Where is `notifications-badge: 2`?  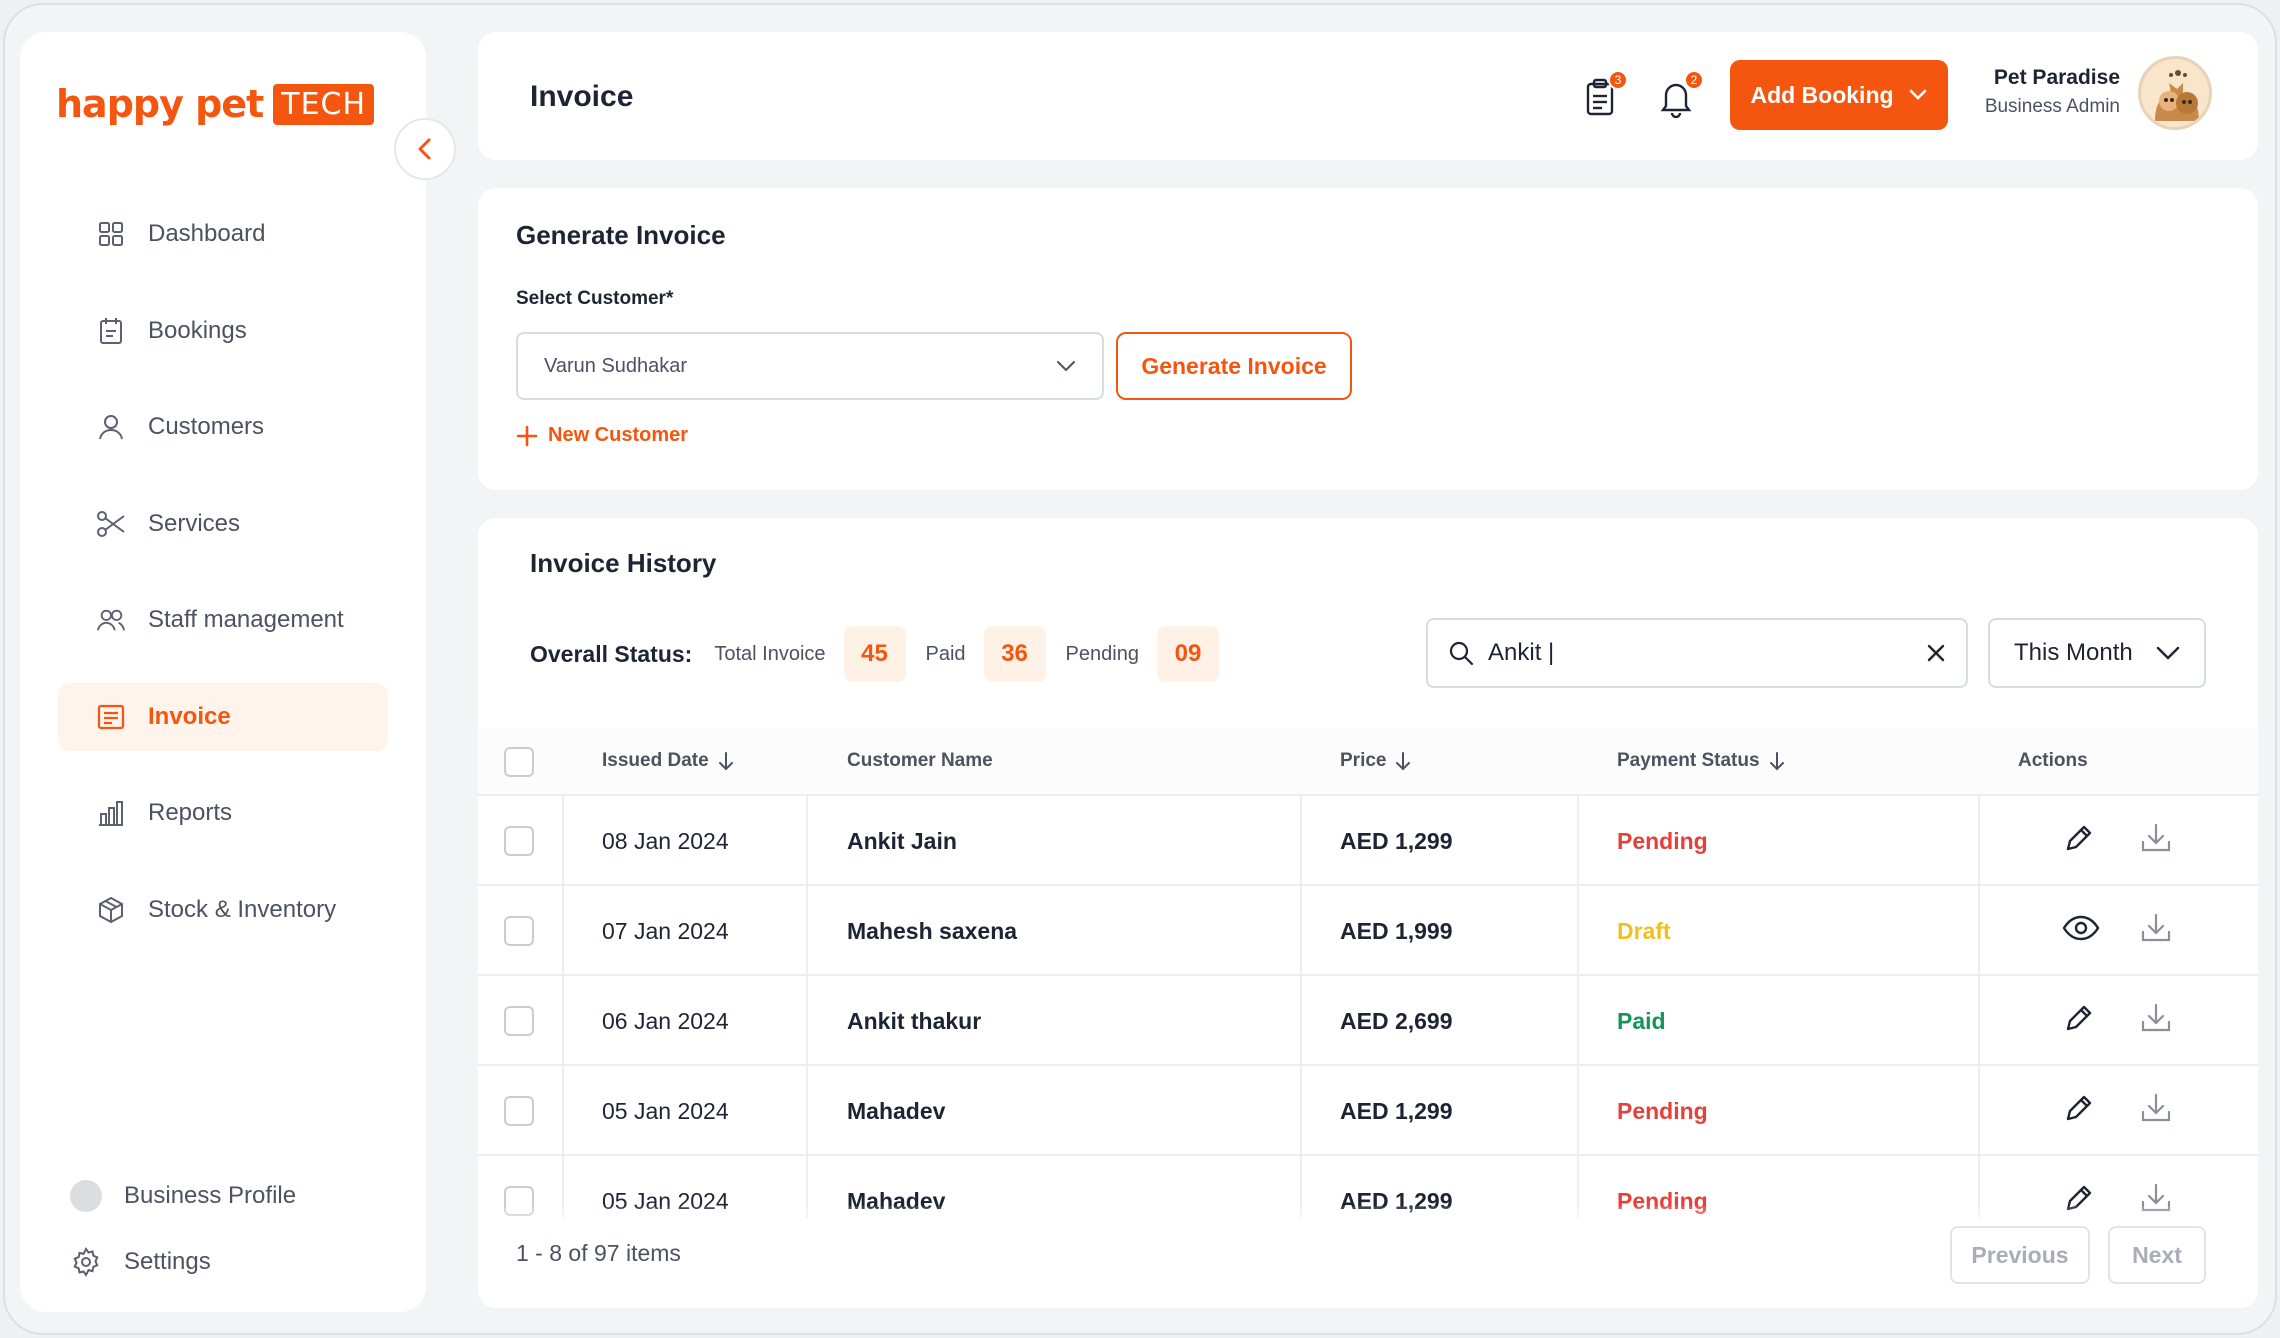 notifications-badge: 2 is located at coordinates (1694, 80).